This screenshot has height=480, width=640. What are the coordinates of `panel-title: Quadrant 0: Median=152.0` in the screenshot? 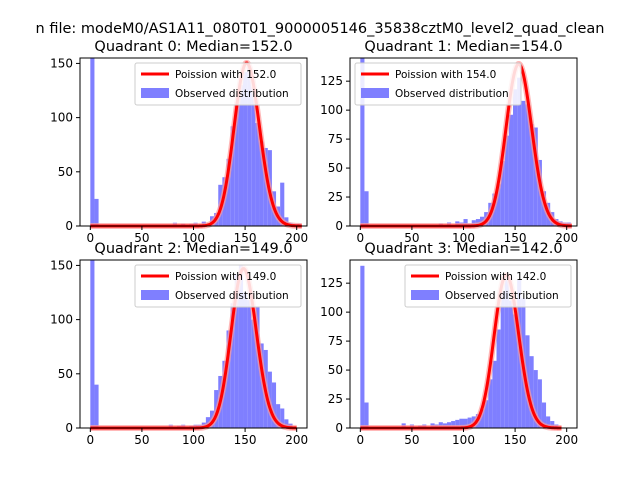 It's located at (193, 47).